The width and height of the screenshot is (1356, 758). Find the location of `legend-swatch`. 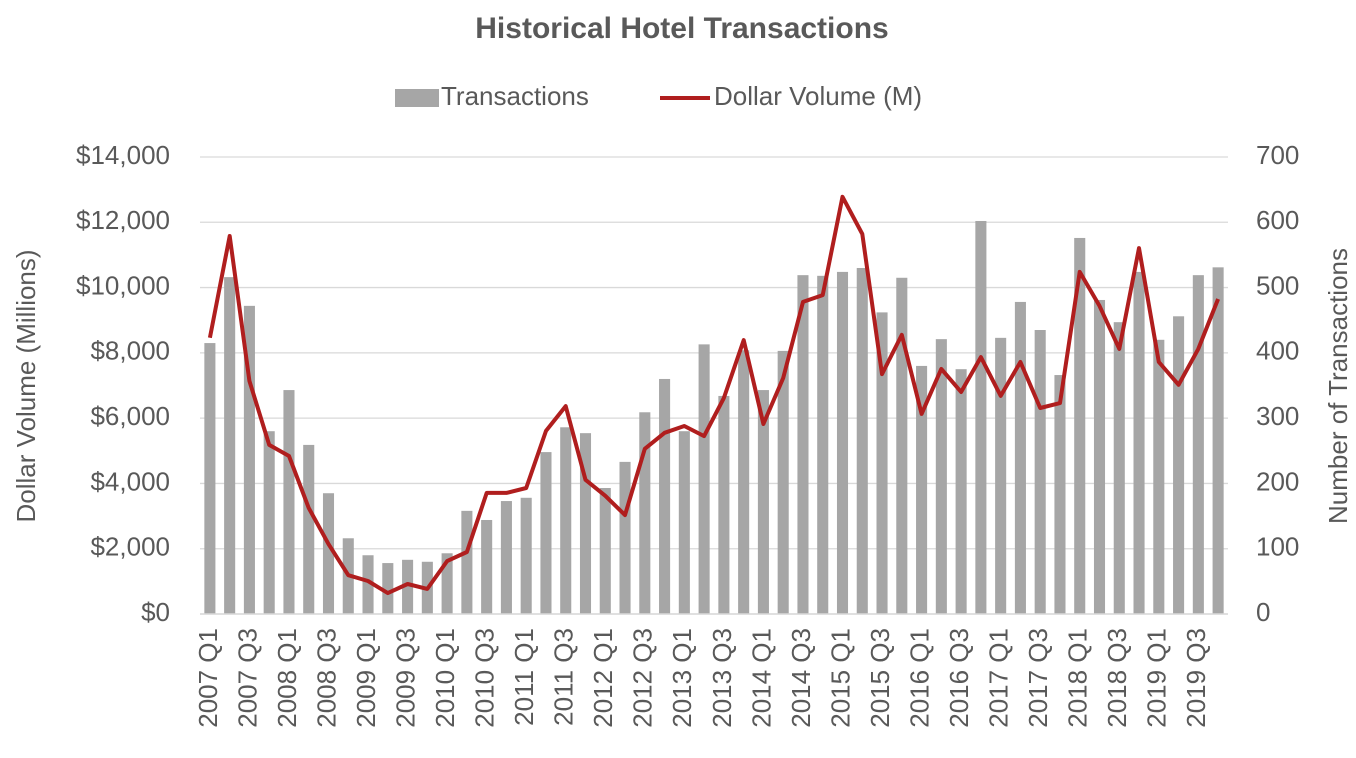

legend-swatch is located at coordinates (417, 98).